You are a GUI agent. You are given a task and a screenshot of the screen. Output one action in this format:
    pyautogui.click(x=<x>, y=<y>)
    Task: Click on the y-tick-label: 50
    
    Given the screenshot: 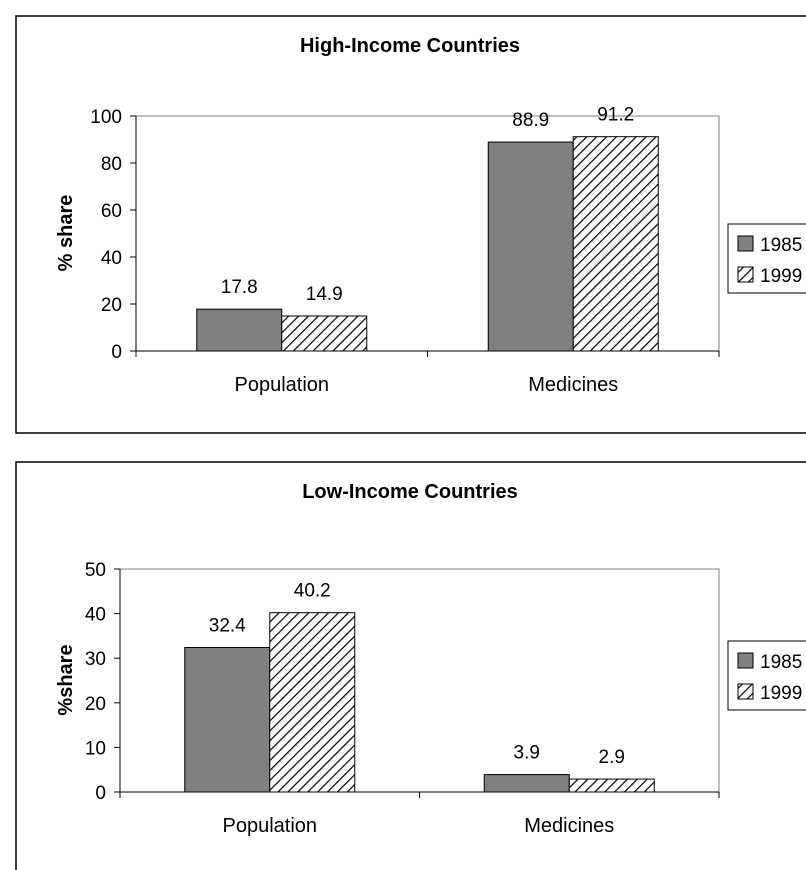 What is the action you would take?
    pyautogui.click(x=95, y=570)
    